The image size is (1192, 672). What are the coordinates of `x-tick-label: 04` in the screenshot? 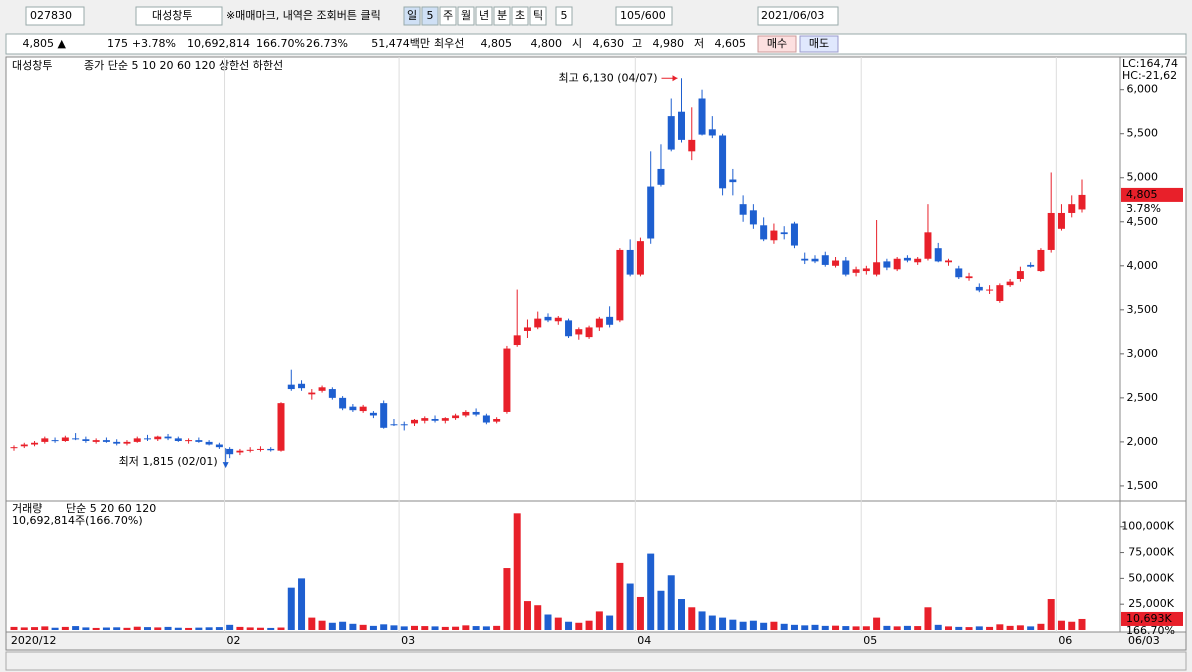 It's located at (644, 640).